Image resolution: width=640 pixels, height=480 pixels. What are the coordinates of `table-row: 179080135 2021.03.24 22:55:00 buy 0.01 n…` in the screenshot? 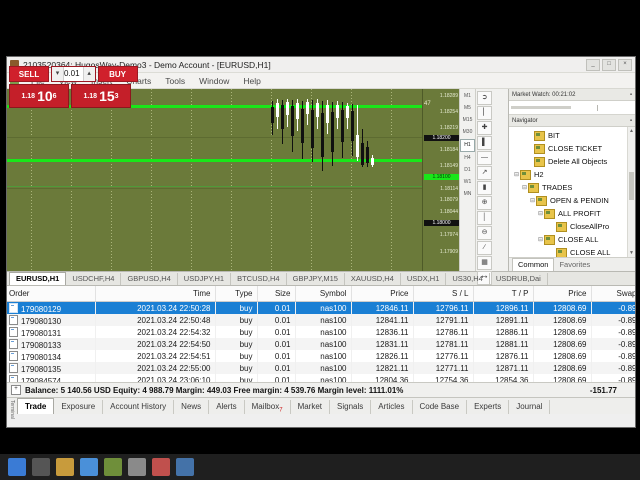 It's located at (321, 368).